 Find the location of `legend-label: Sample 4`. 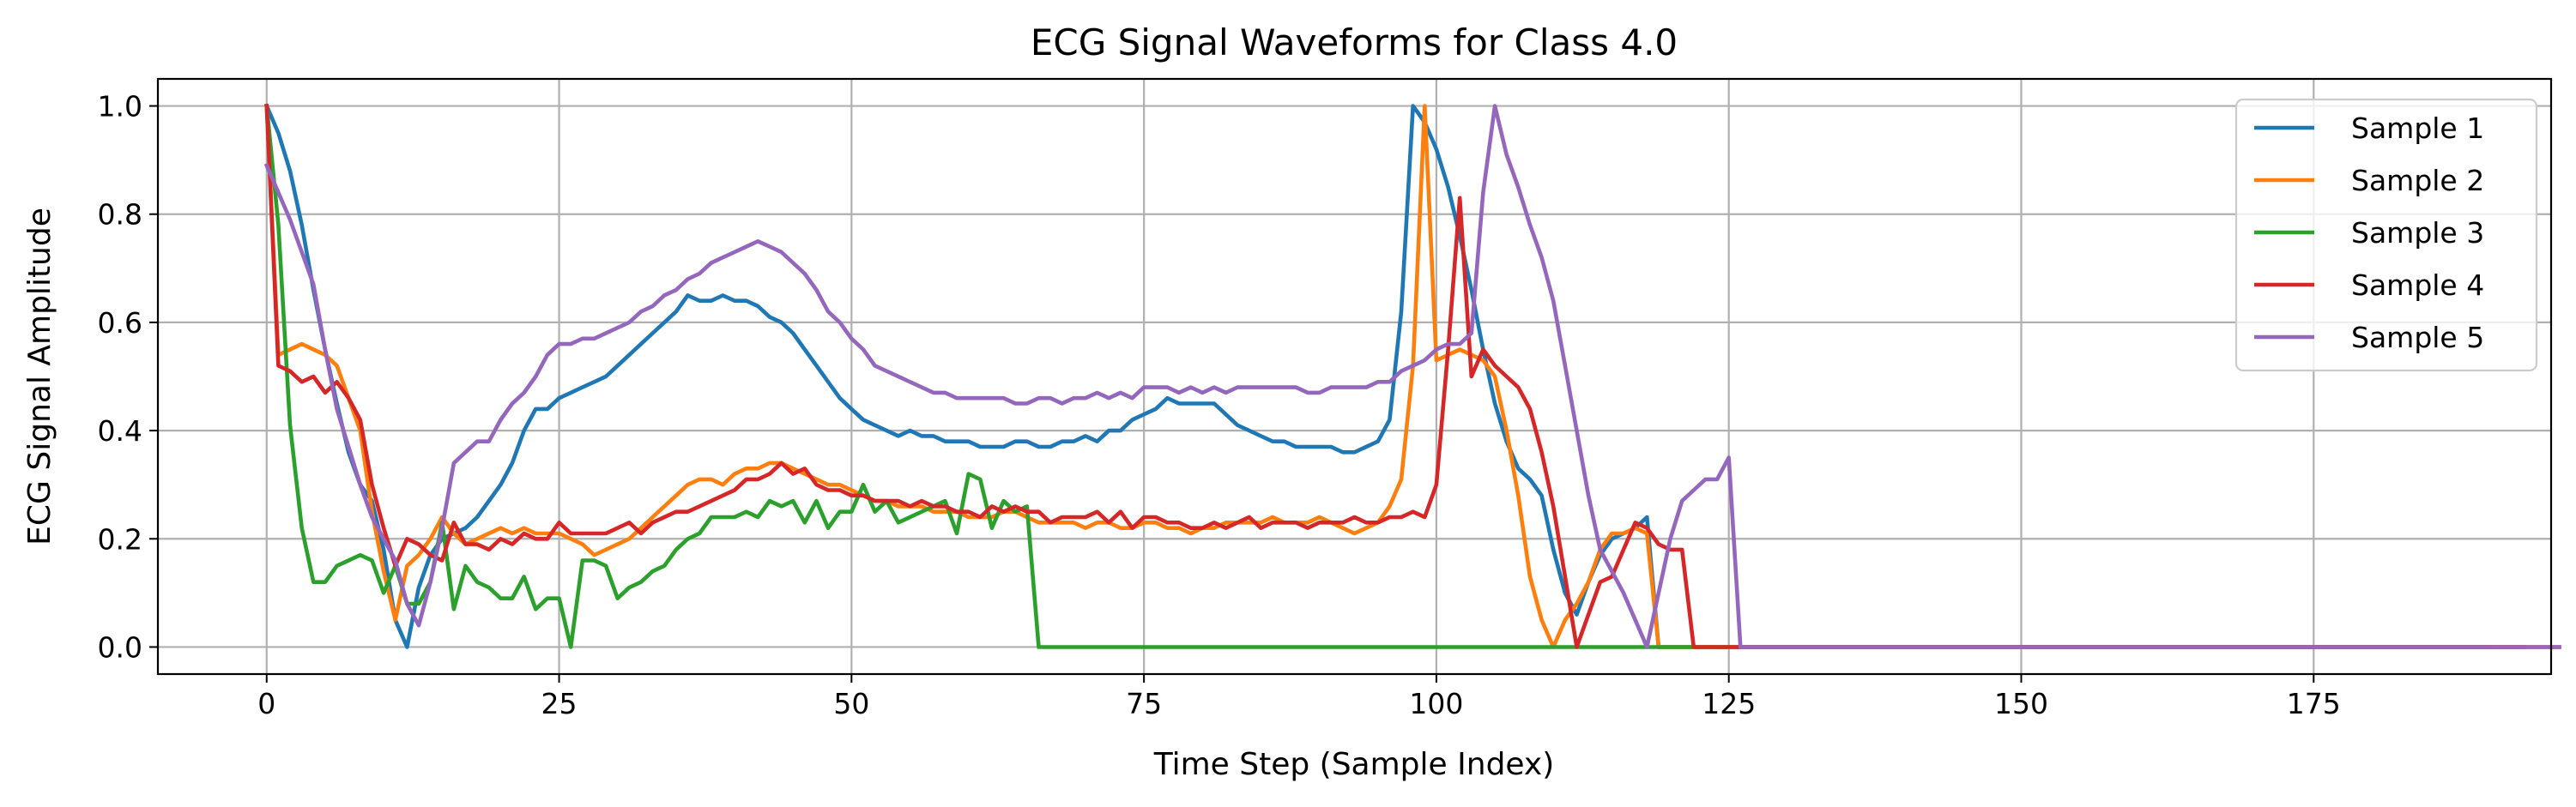

legend-label: Sample 4 is located at coordinates (2417, 285).